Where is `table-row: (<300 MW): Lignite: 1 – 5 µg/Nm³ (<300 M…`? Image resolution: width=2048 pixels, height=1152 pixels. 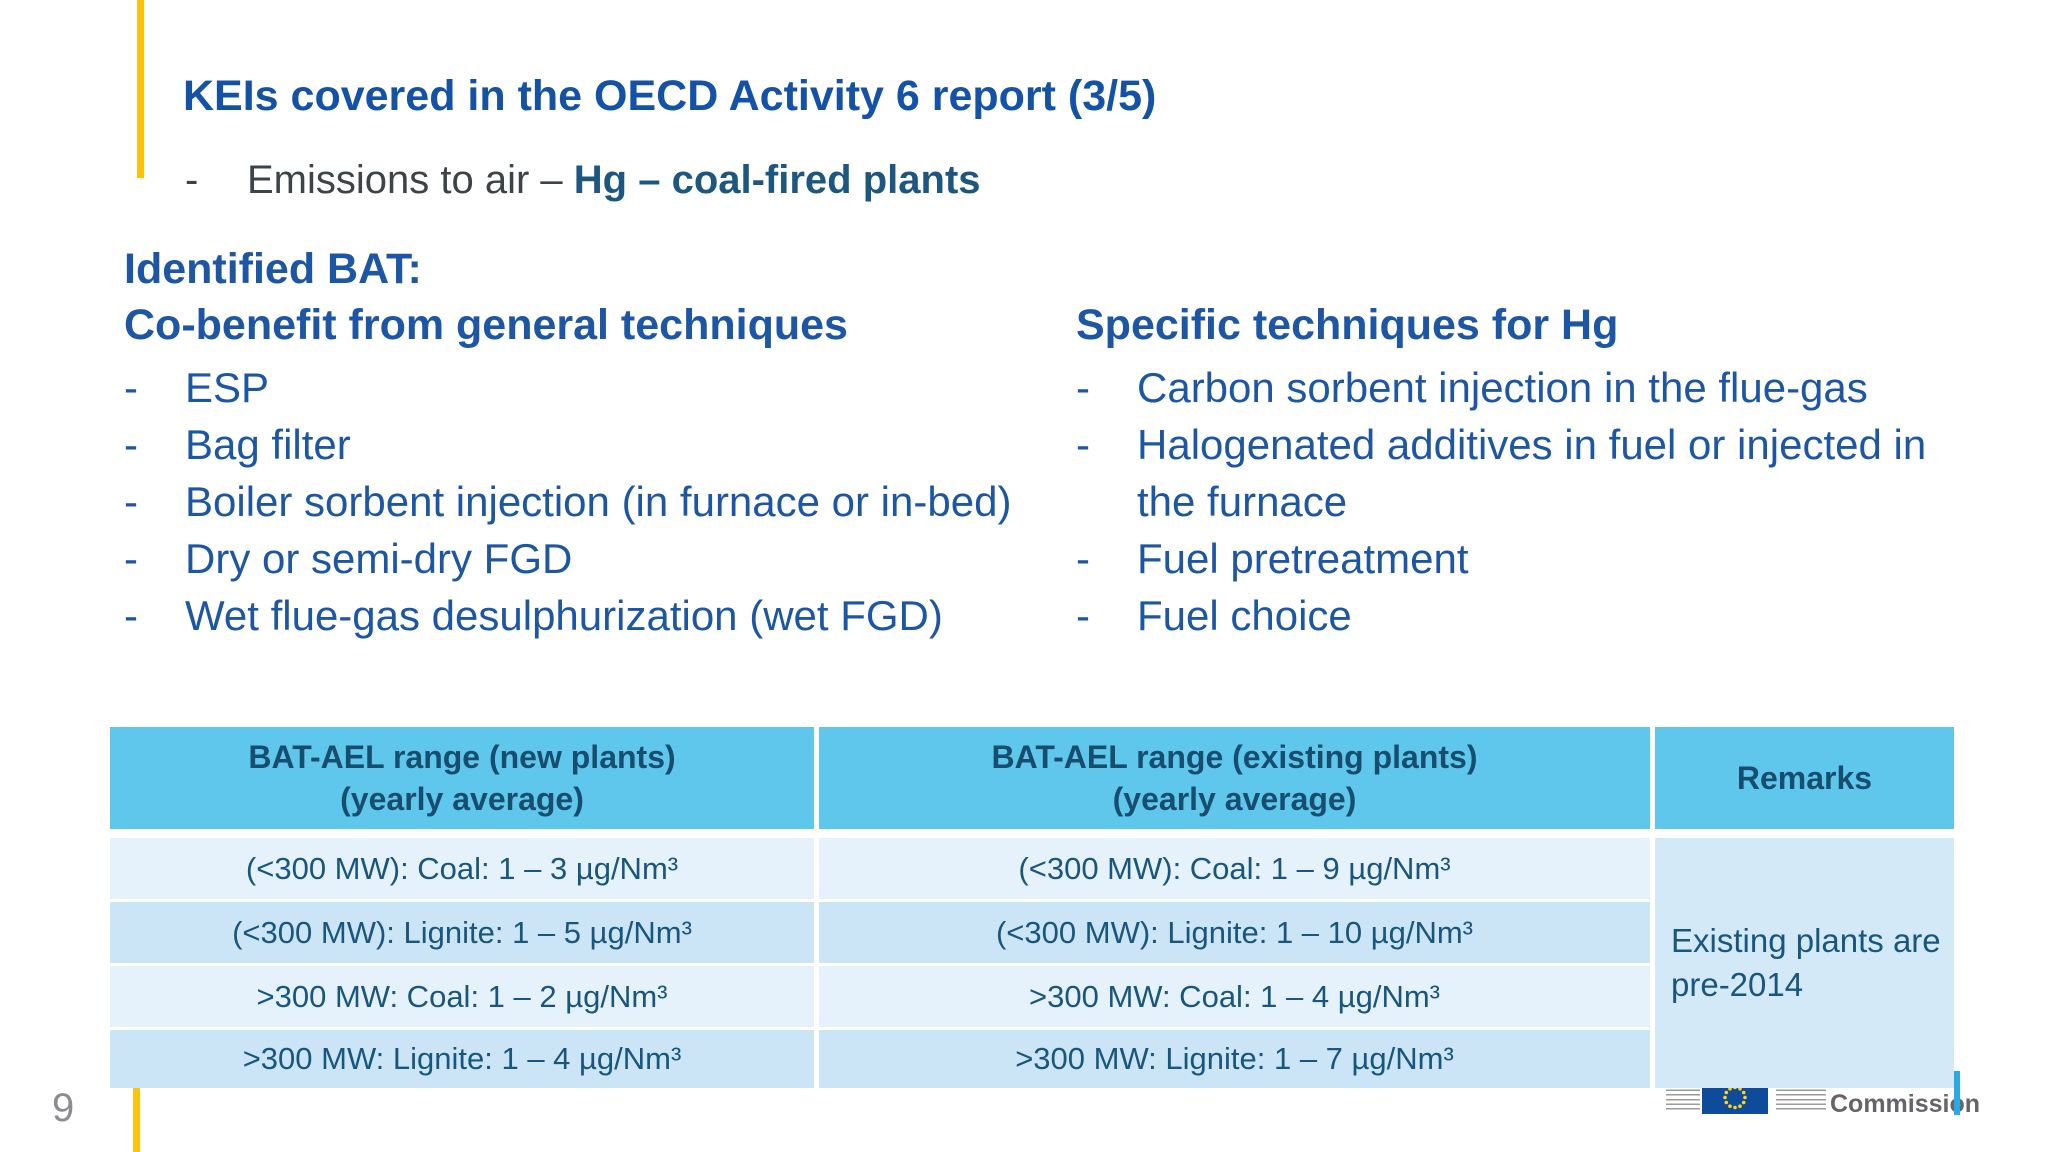 table-row: (<300 MW): Lignite: 1 – 5 µg/Nm³ (<300 M… is located at coordinates (1032, 934).